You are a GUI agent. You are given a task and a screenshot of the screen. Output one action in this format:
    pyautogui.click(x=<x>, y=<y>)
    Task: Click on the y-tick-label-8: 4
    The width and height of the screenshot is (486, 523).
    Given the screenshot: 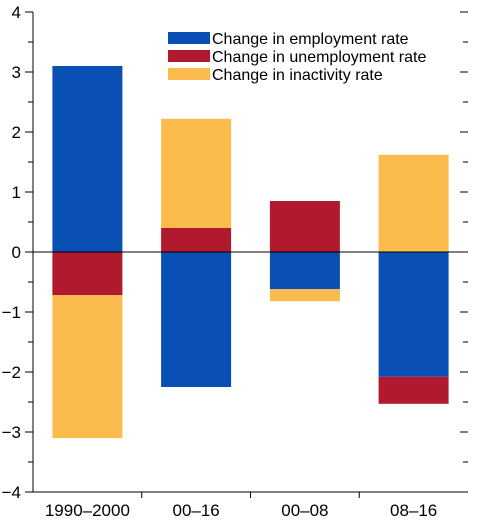 What is the action you would take?
    pyautogui.click(x=16, y=12)
    